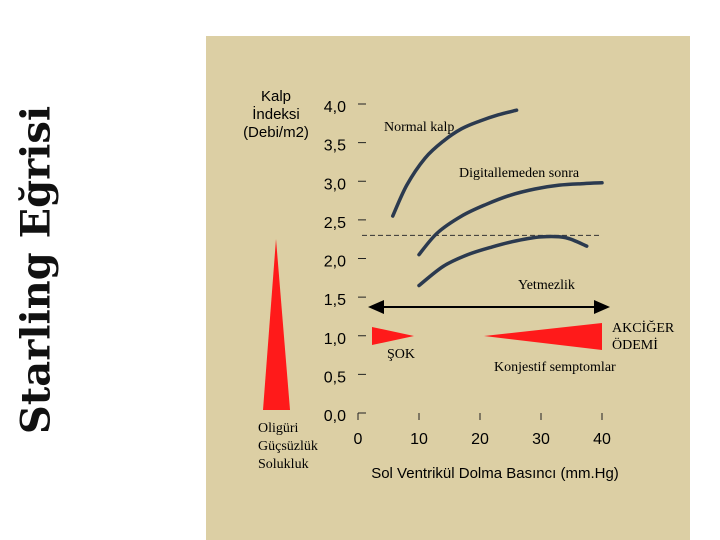 The height and width of the screenshot is (540, 720). What do you see at coordinates (335, 416) in the screenshot?
I see `y-tick-label: 0,0` at bounding box center [335, 416].